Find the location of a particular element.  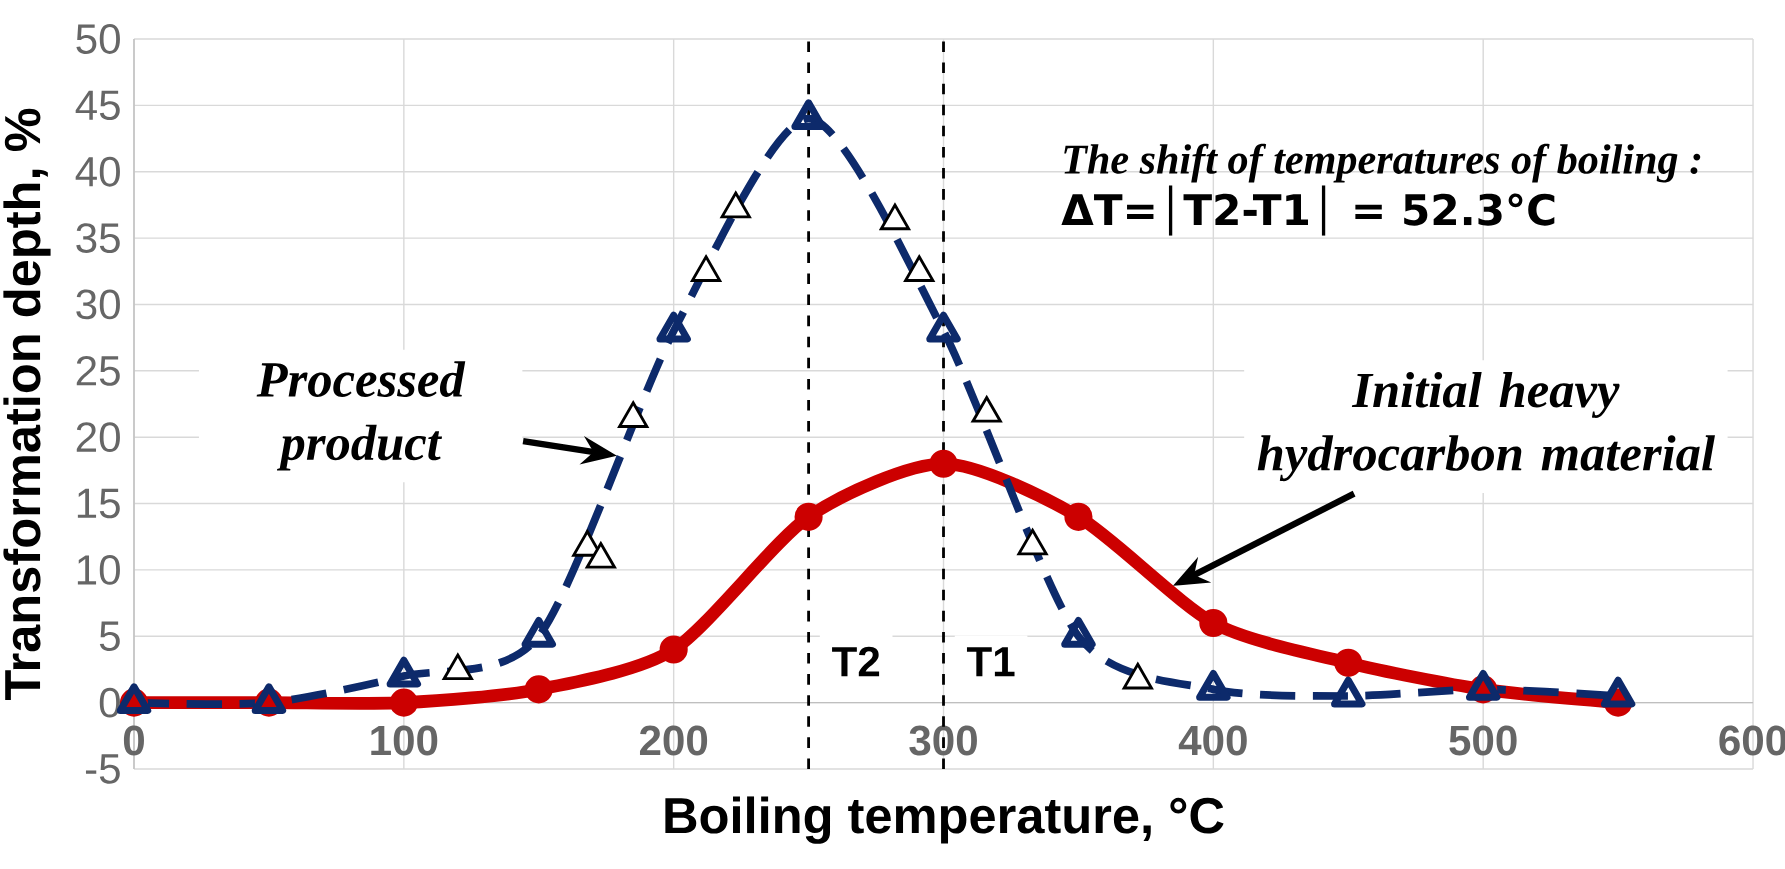

x-tick-label: 400 is located at coordinates (1212, 740).